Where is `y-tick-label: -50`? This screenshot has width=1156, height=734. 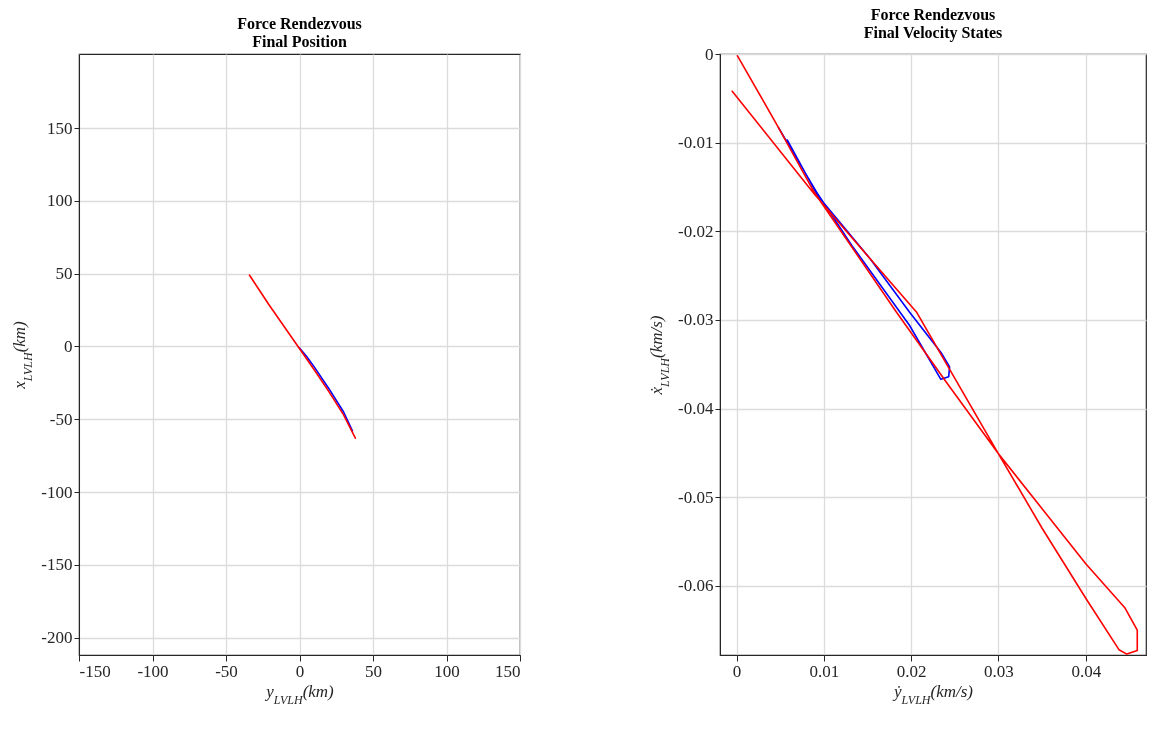
y-tick-label: -50 is located at coordinates (61, 419).